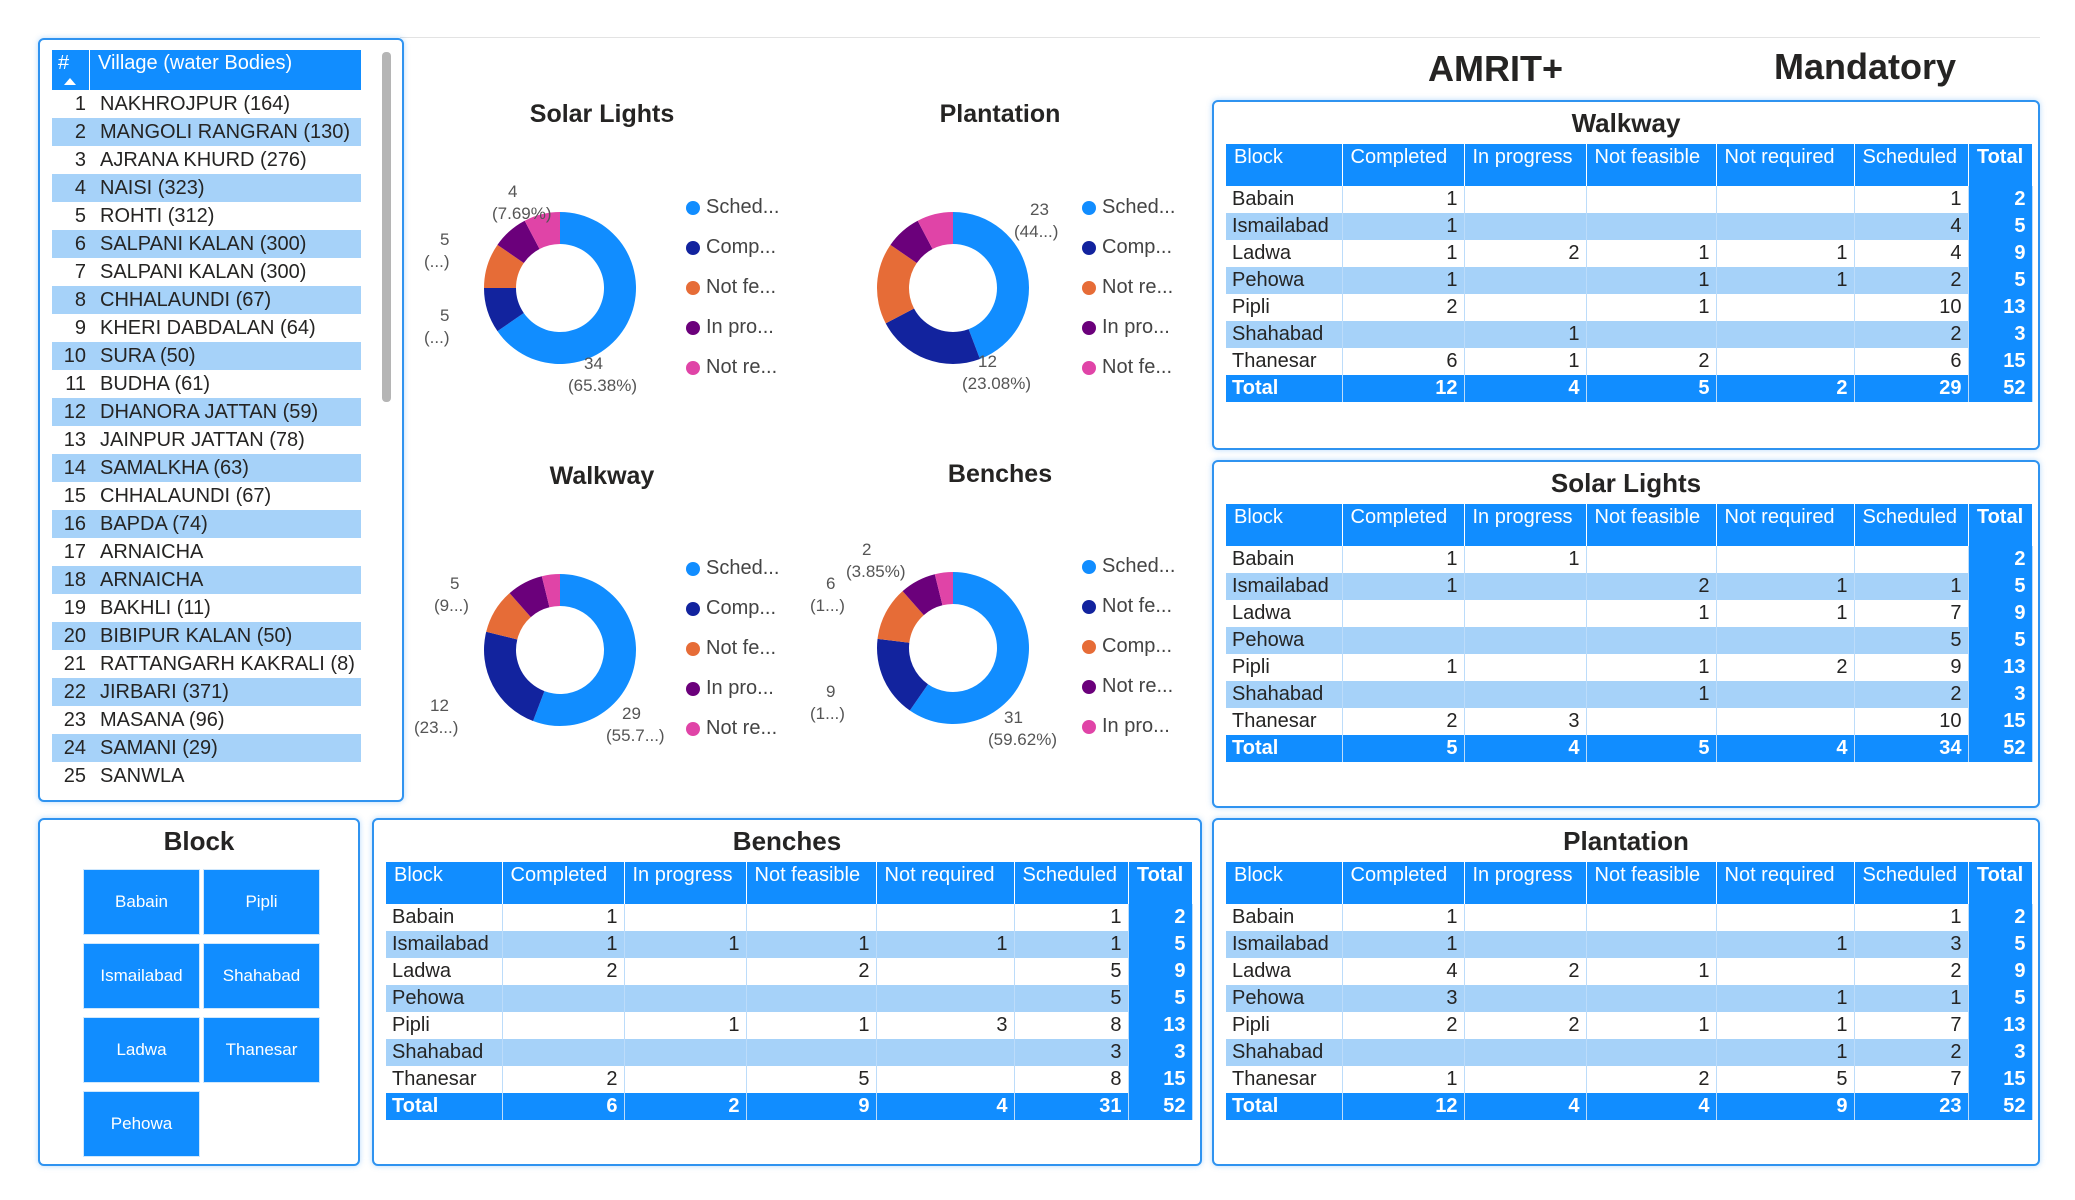  What do you see at coordinates (206, 356) in the screenshot?
I see `village-row: 10 SURA (50)` at bounding box center [206, 356].